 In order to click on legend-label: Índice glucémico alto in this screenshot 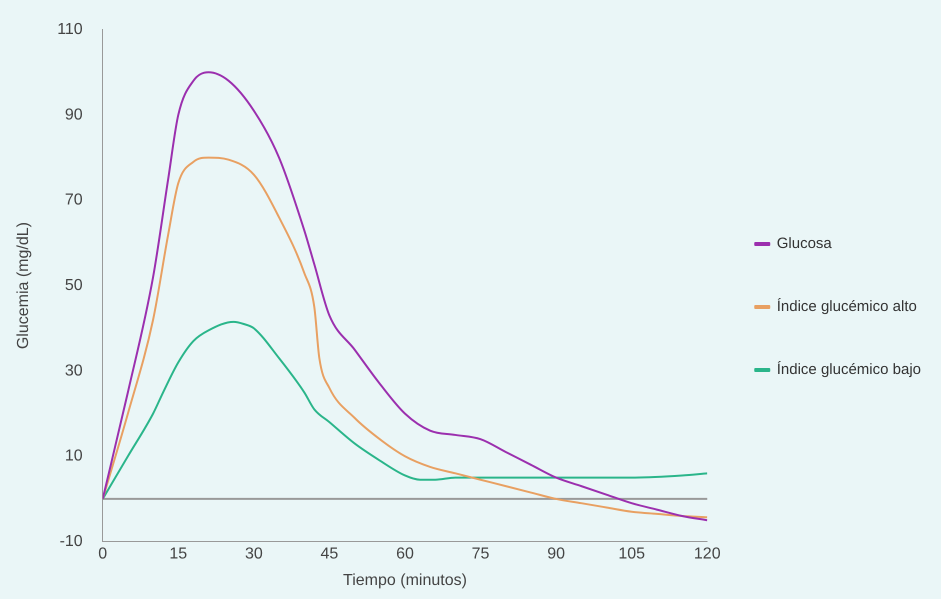, I will do `click(846, 306)`.